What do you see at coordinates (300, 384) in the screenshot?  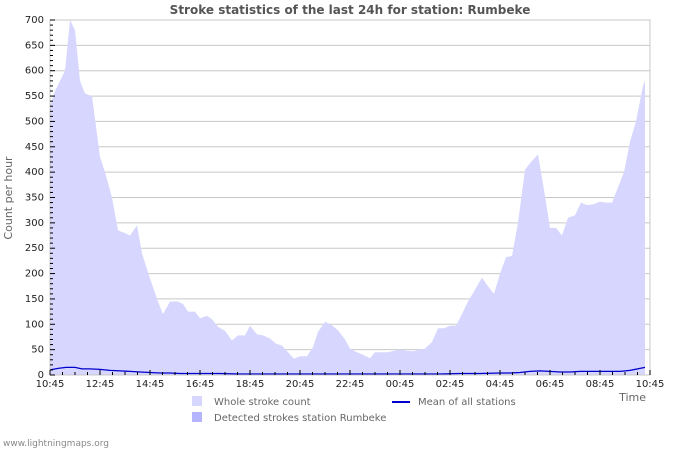 I see `x-tick-label: 20:45` at bounding box center [300, 384].